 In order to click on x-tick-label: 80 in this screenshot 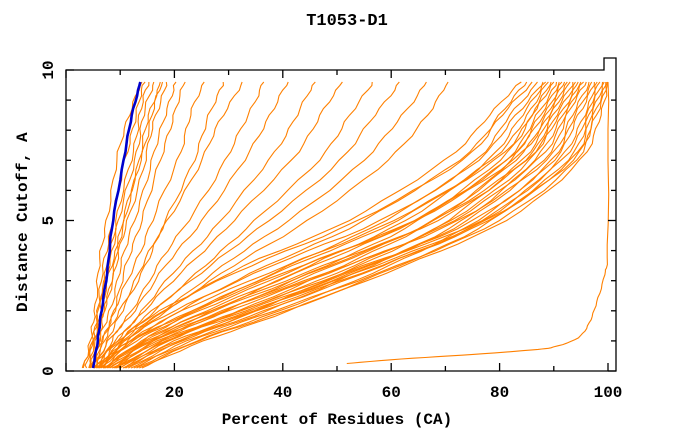, I will do `click(499, 393)`.